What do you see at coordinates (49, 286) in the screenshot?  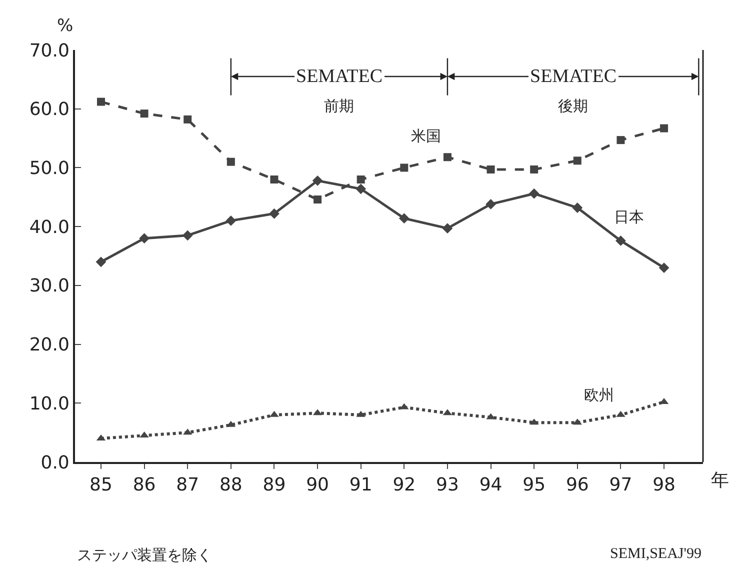 I see `y-tick-label: 30.0` at bounding box center [49, 286].